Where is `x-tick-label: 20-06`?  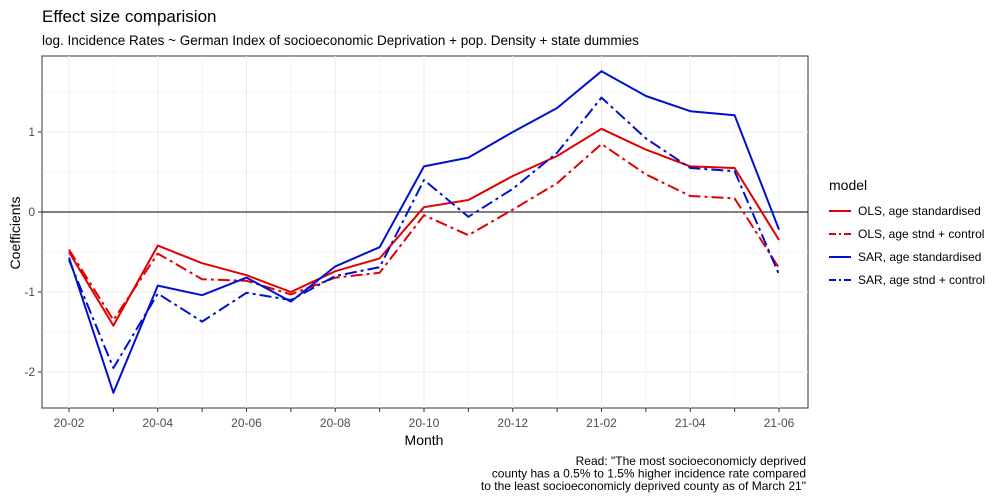 x-tick-label: 20-06 is located at coordinates (246, 423).